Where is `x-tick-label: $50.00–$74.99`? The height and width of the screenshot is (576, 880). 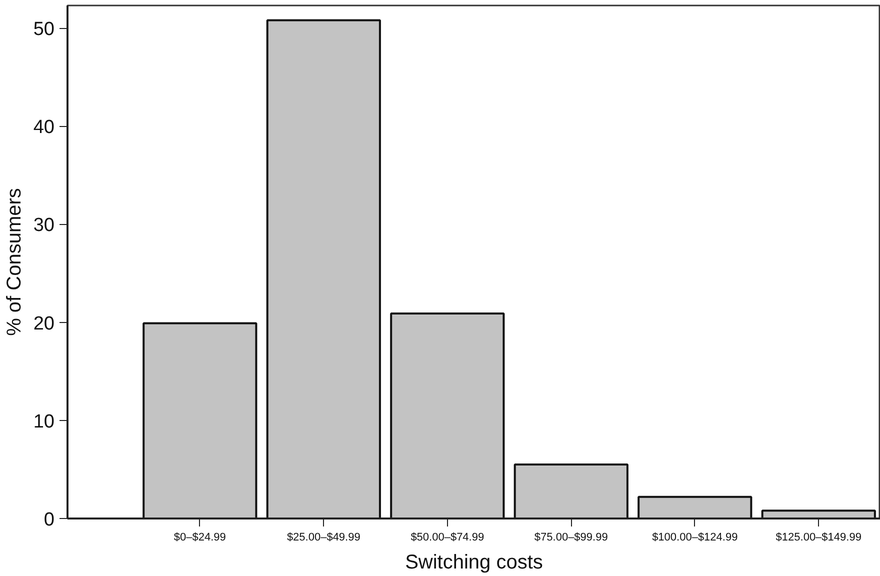 x-tick-label: $50.00–$74.99 is located at coordinates (447, 538).